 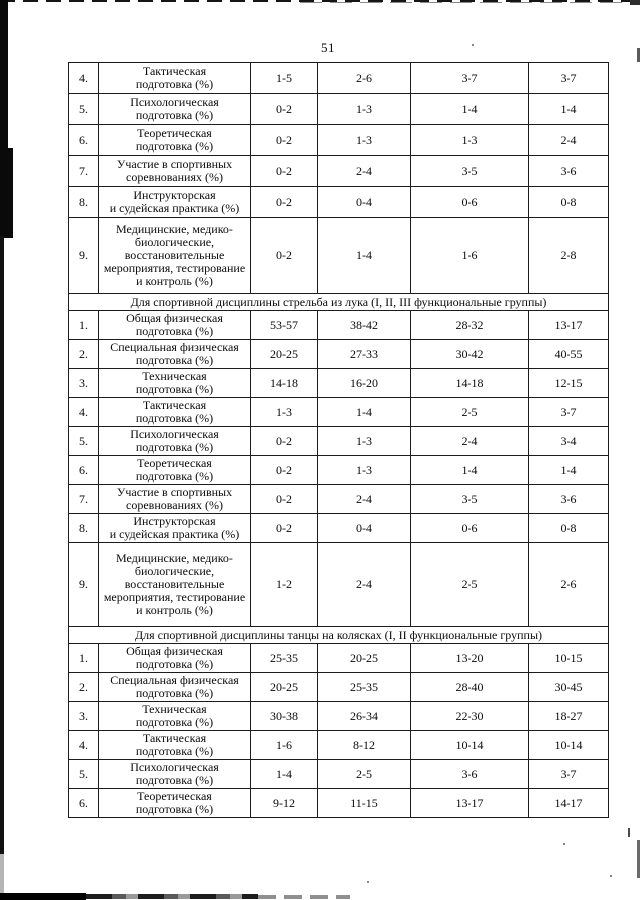 What do you see at coordinates (338, 412) in the screenshot?
I see `table-row: 4. Тактическая подготовка (%) 1-3 1-4 2-5 3-7` at bounding box center [338, 412].